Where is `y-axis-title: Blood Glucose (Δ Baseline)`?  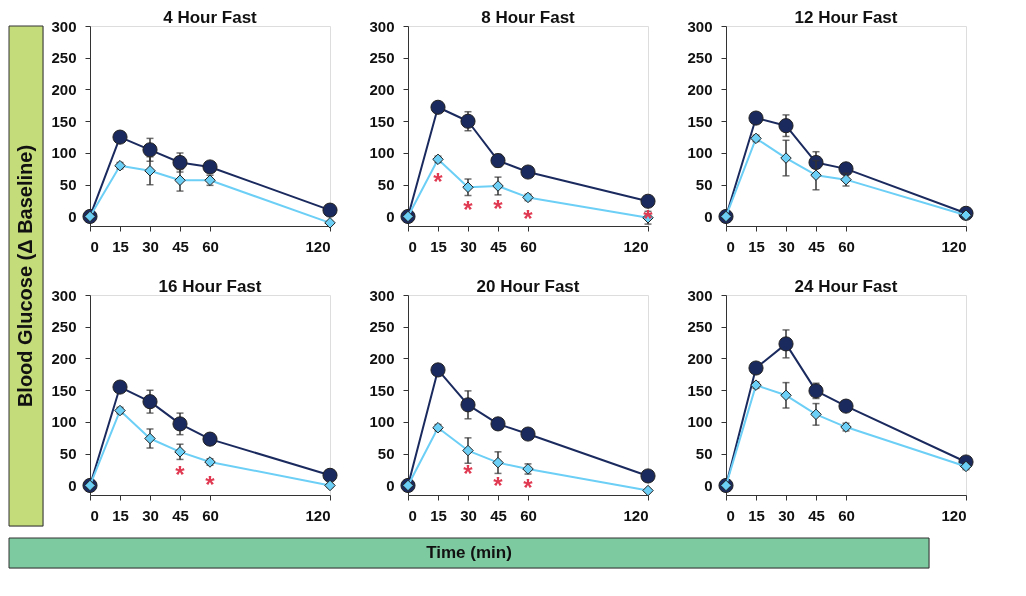 y-axis-title: Blood Glucose (Δ Baseline) is located at coordinates (25, 276).